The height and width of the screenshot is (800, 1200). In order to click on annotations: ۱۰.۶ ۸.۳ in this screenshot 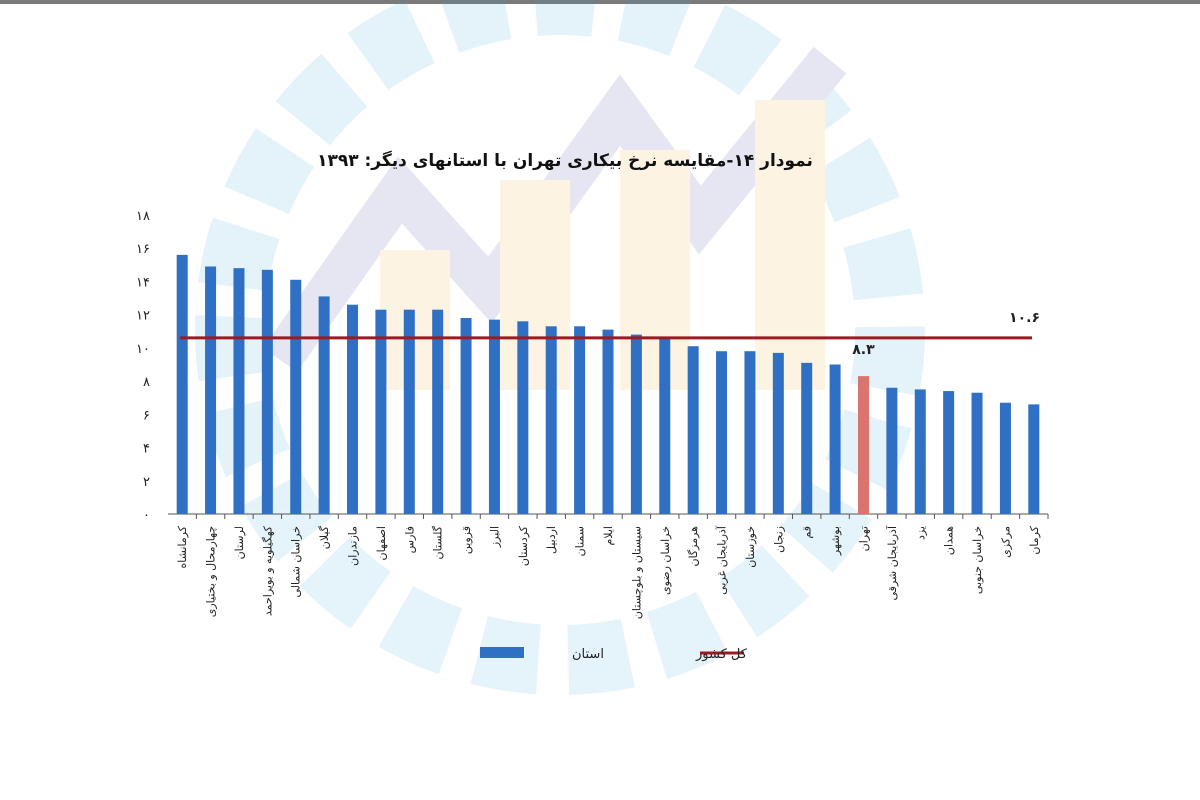, I will do `click(946, 334)`.